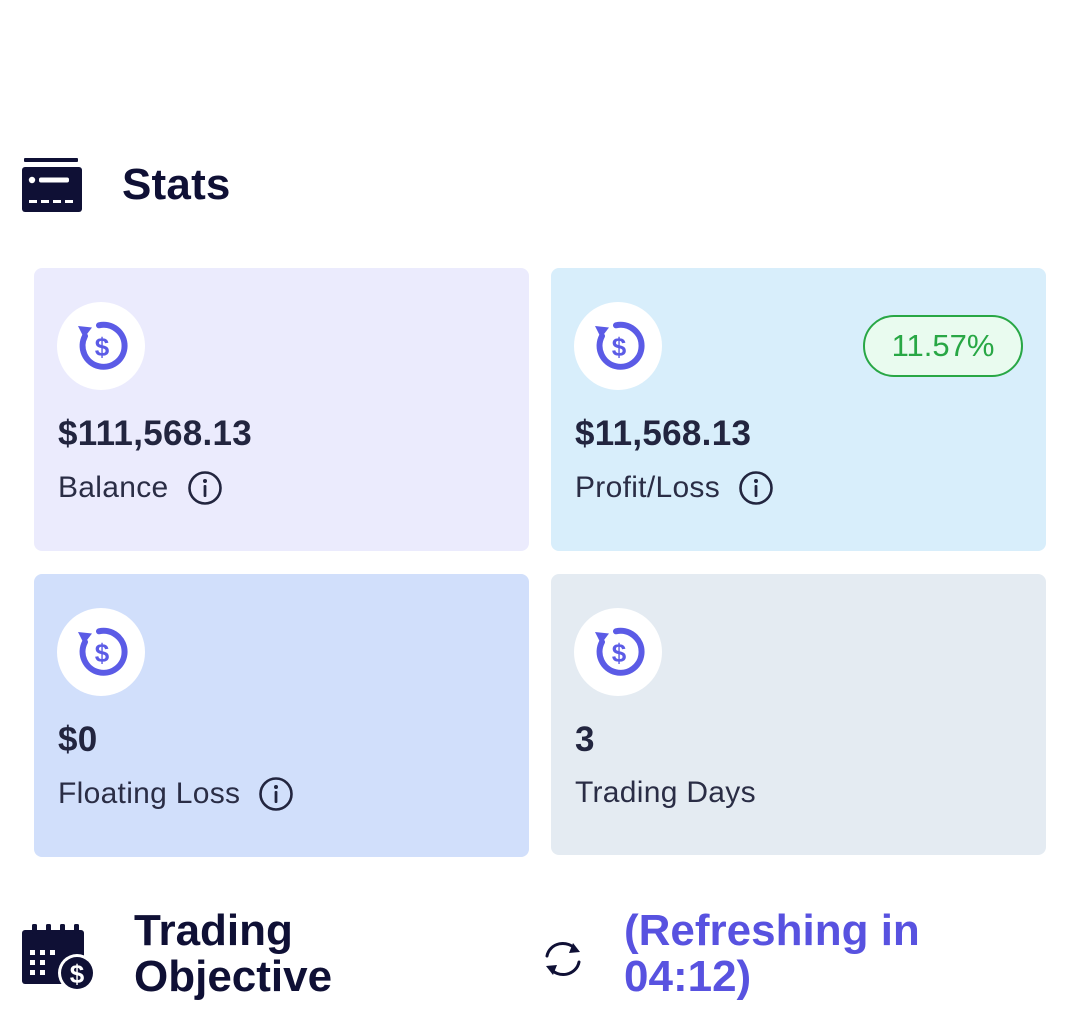 Image resolution: width=1080 pixels, height=1035 pixels. What do you see at coordinates (663, 433) in the screenshot?
I see `profit-loss-value: $11,568.13` at bounding box center [663, 433].